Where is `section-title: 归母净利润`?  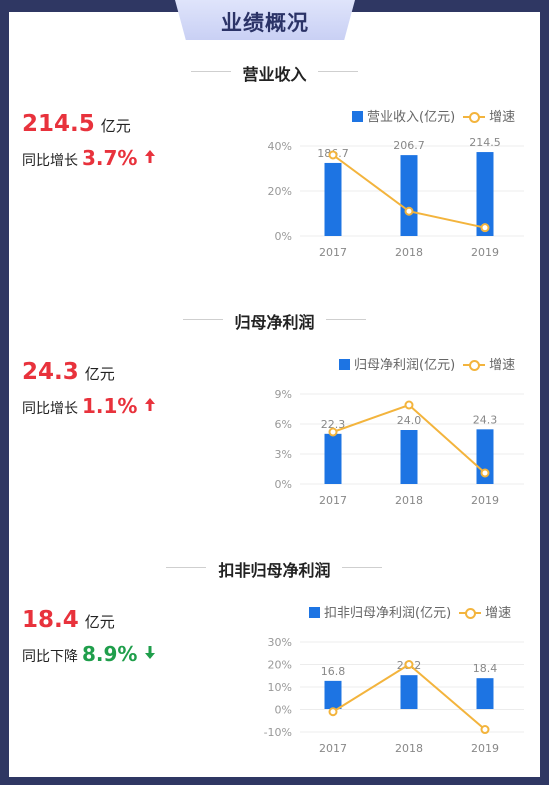 section-title: 归母净利润 is located at coordinates (274, 322).